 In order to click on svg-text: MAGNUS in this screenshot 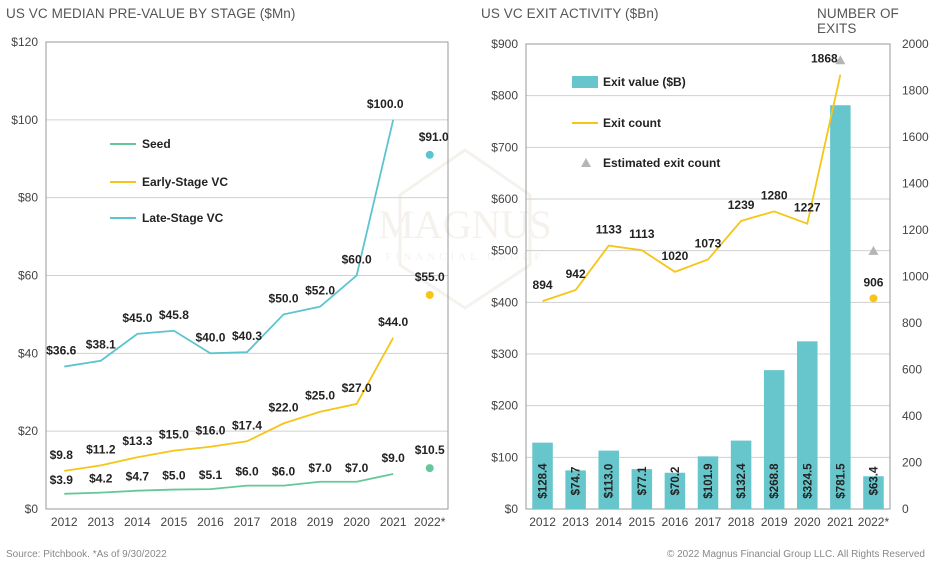, I will do `click(464, 224)`.